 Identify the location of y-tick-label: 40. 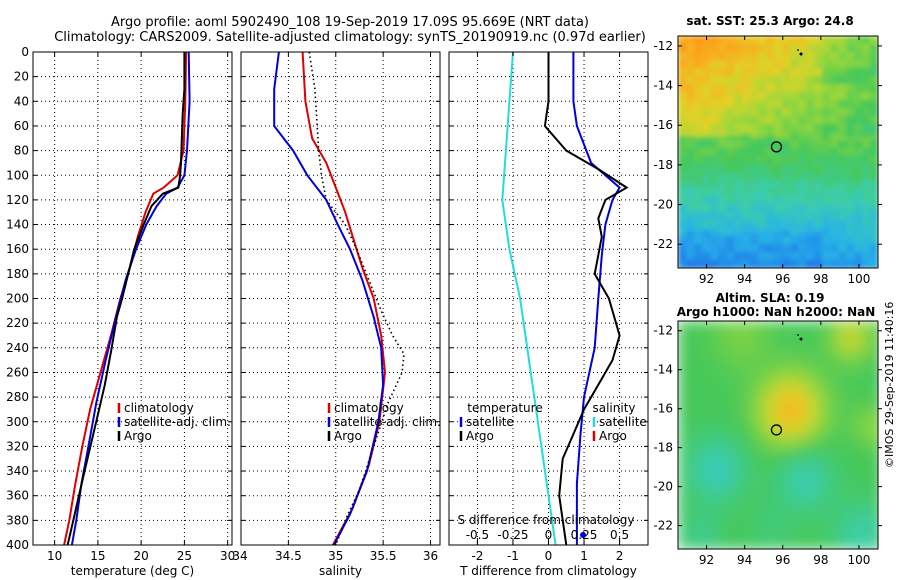
(21, 101).